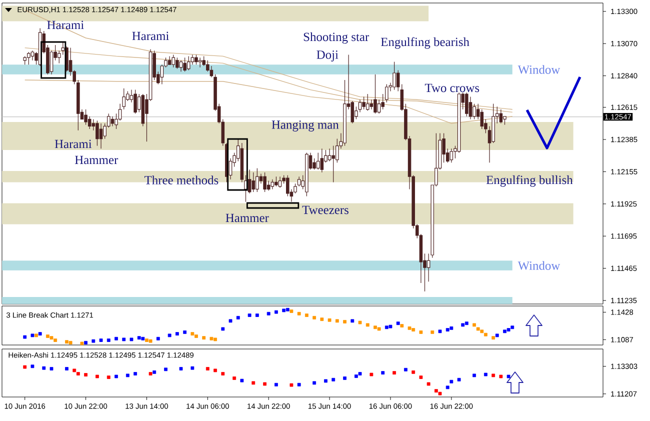  I want to click on annotation: Shooting star, so click(337, 38).